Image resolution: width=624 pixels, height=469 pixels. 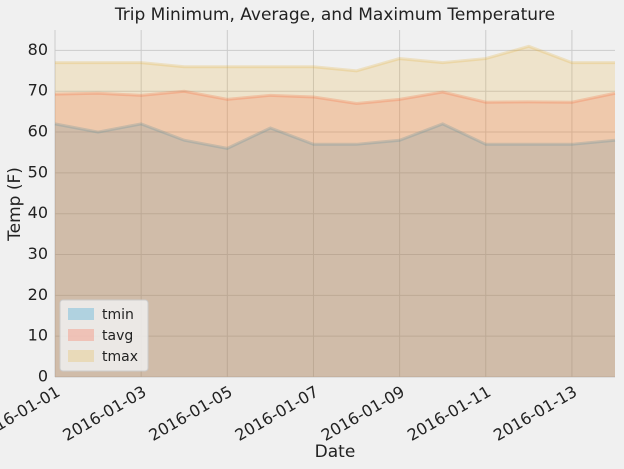 What do you see at coordinates (117, 336) in the screenshot?
I see `legend-label: tavg` at bounding box center [117, 336].